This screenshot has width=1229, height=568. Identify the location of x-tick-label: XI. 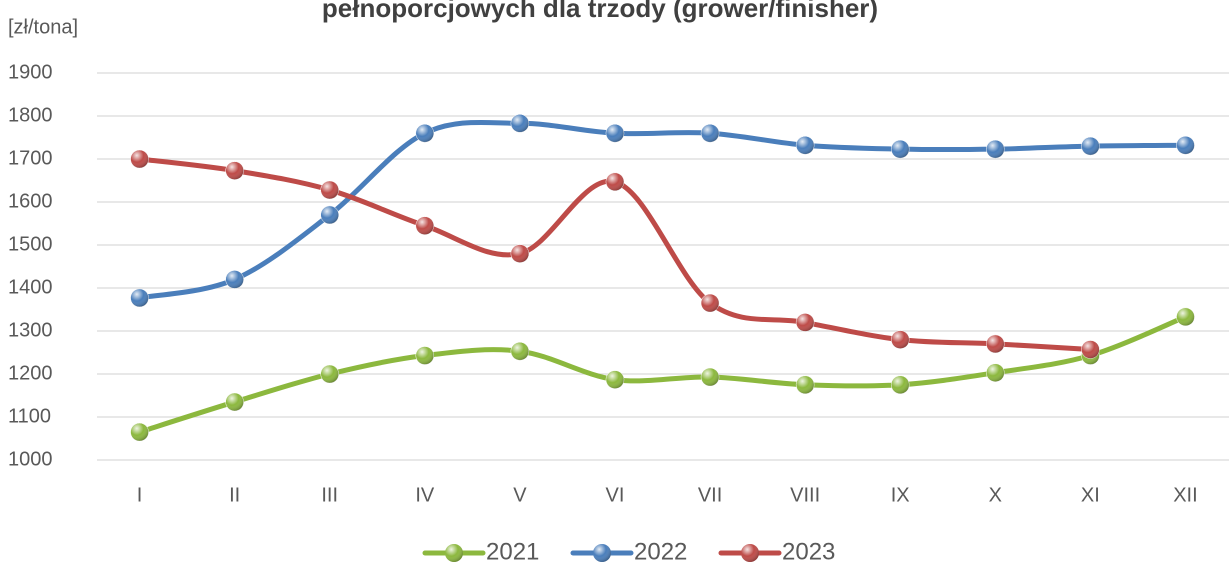
(1090, 495).